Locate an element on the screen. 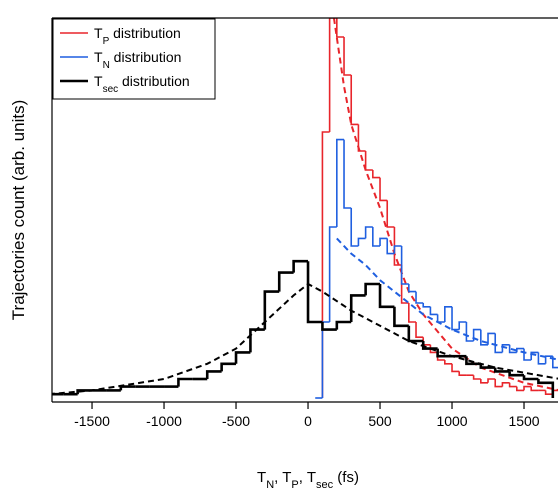 The image size is (558, 491). x-tick-label: 1000 is located at coordinates (451, 421).